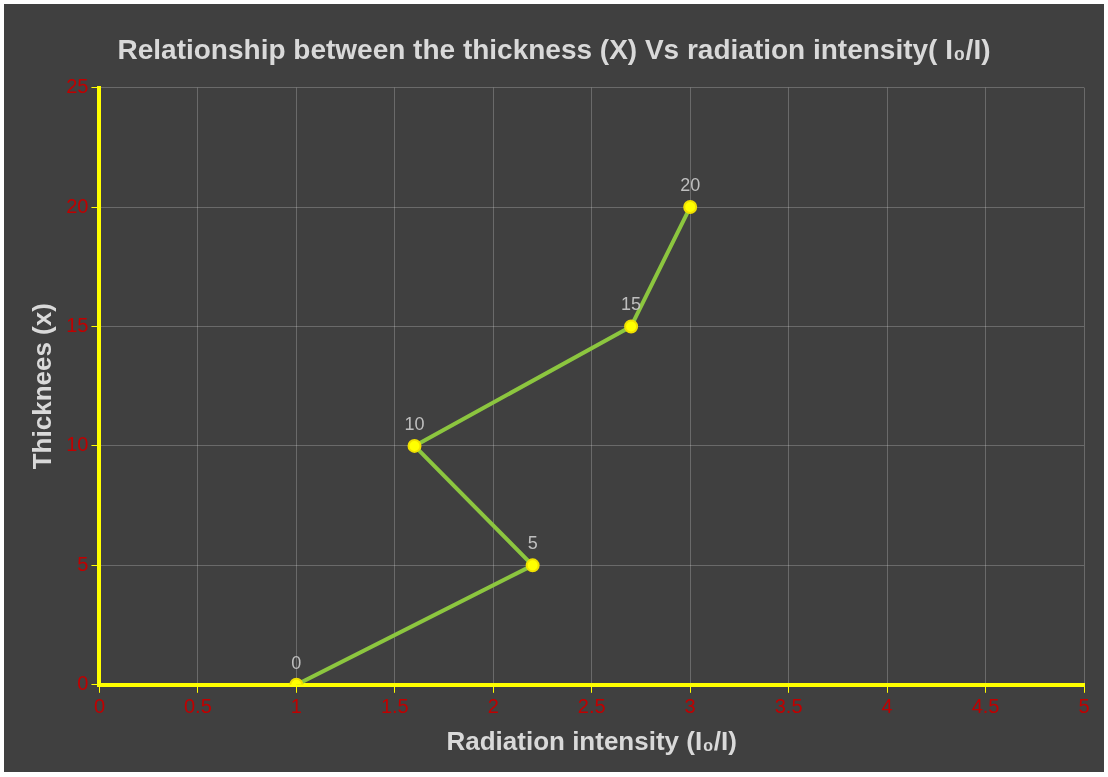  Describe the element at coordinates (296, 662) in the screenshot. I see `data-label: 0` at that location.